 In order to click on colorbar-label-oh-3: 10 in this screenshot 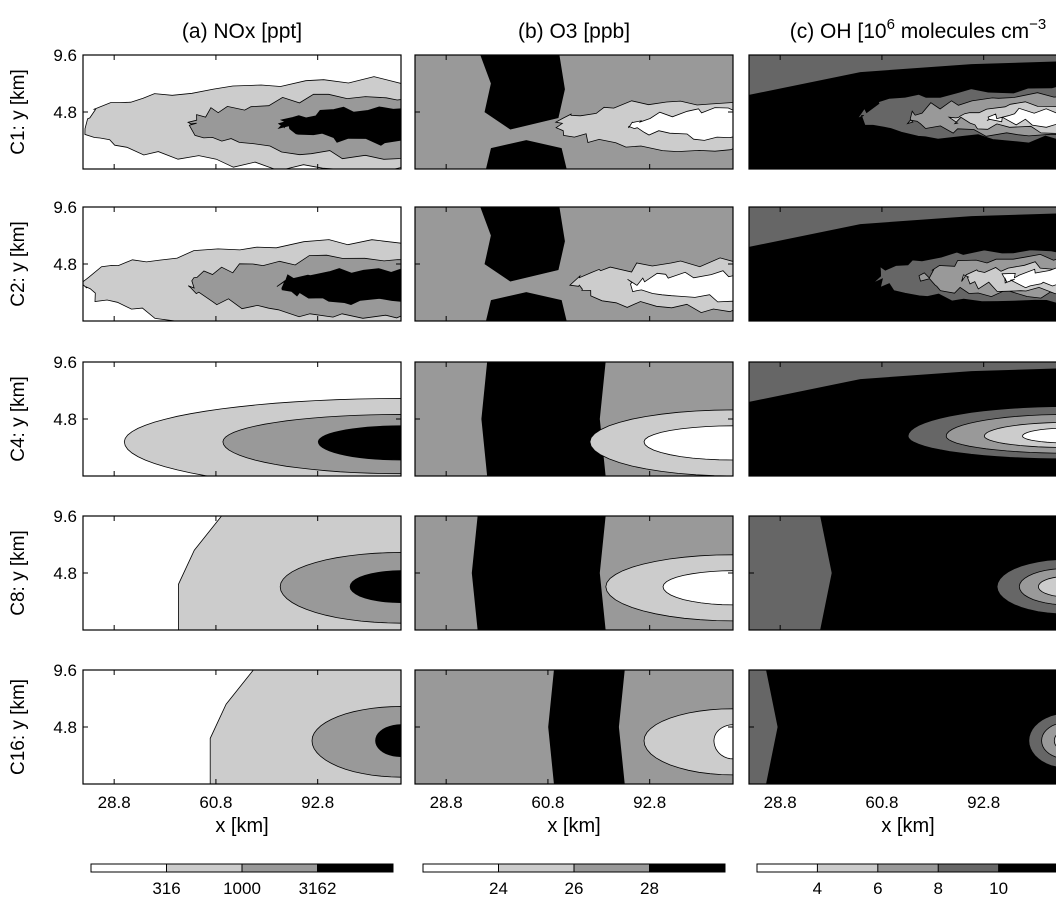, I will do `click(998, 888)`.